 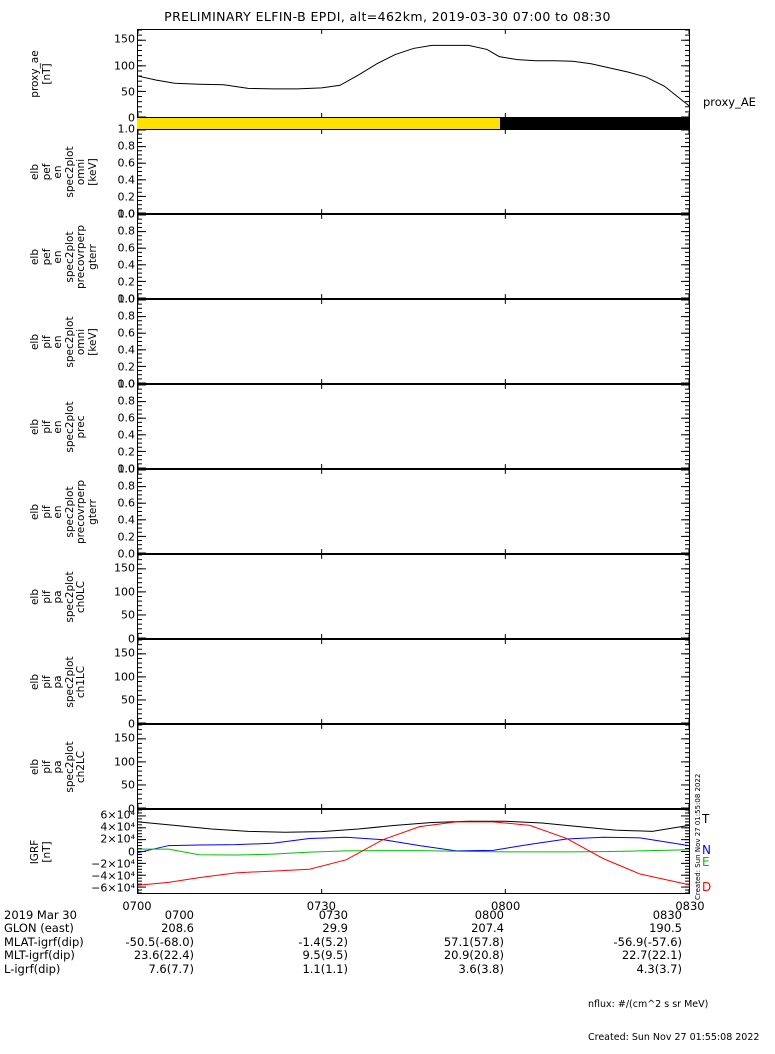 I want to click on ephemeris-value: 190.5, so click(x=665, y=928).